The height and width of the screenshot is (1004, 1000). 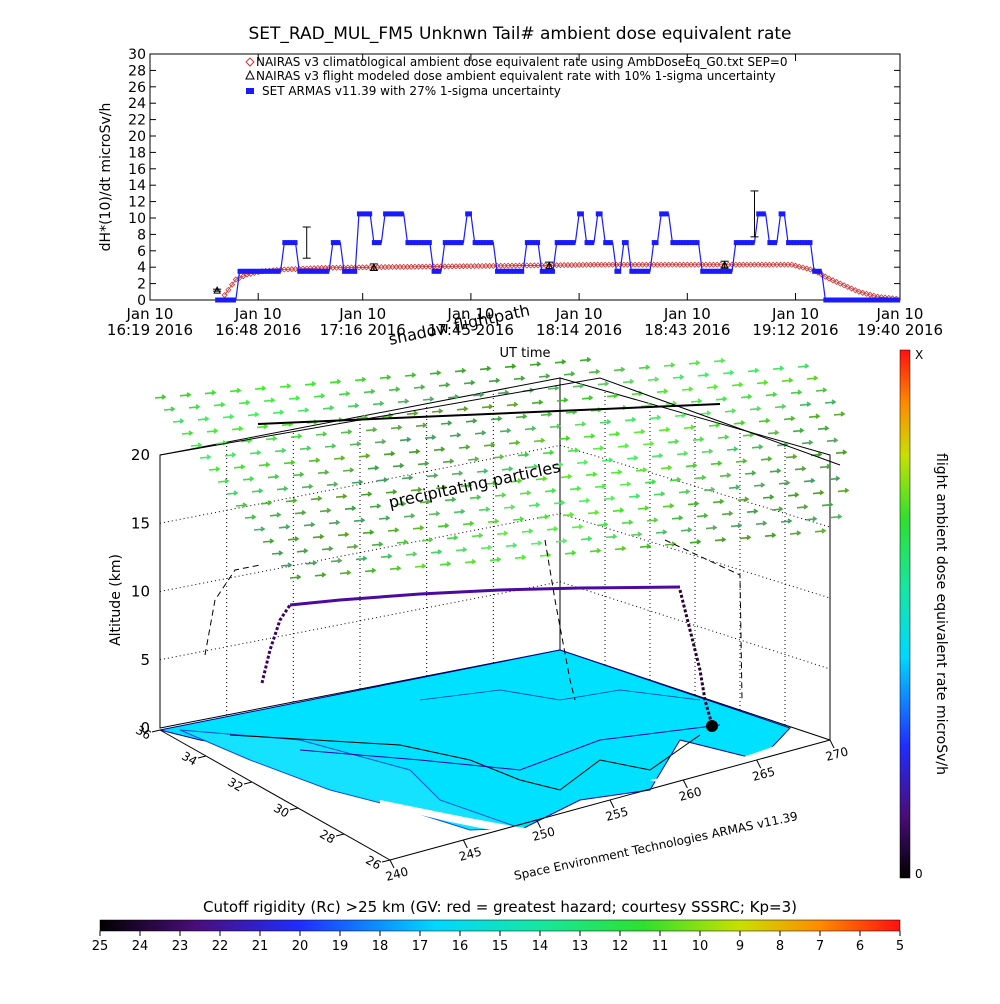 What do you see at coordinates (276, 644) in the screenshot?
I see `flight-ascent` at bounding box center [276, 644].